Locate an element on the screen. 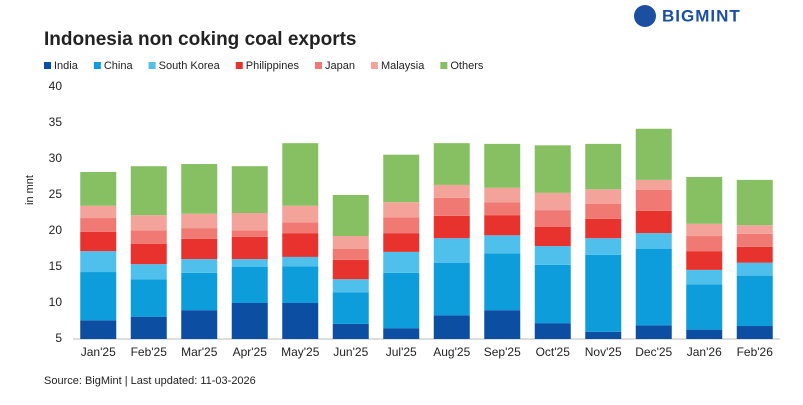 The width and height of the screenshot is (803, 405). y-tick-label: 35 is located at coordinates (56, 122).